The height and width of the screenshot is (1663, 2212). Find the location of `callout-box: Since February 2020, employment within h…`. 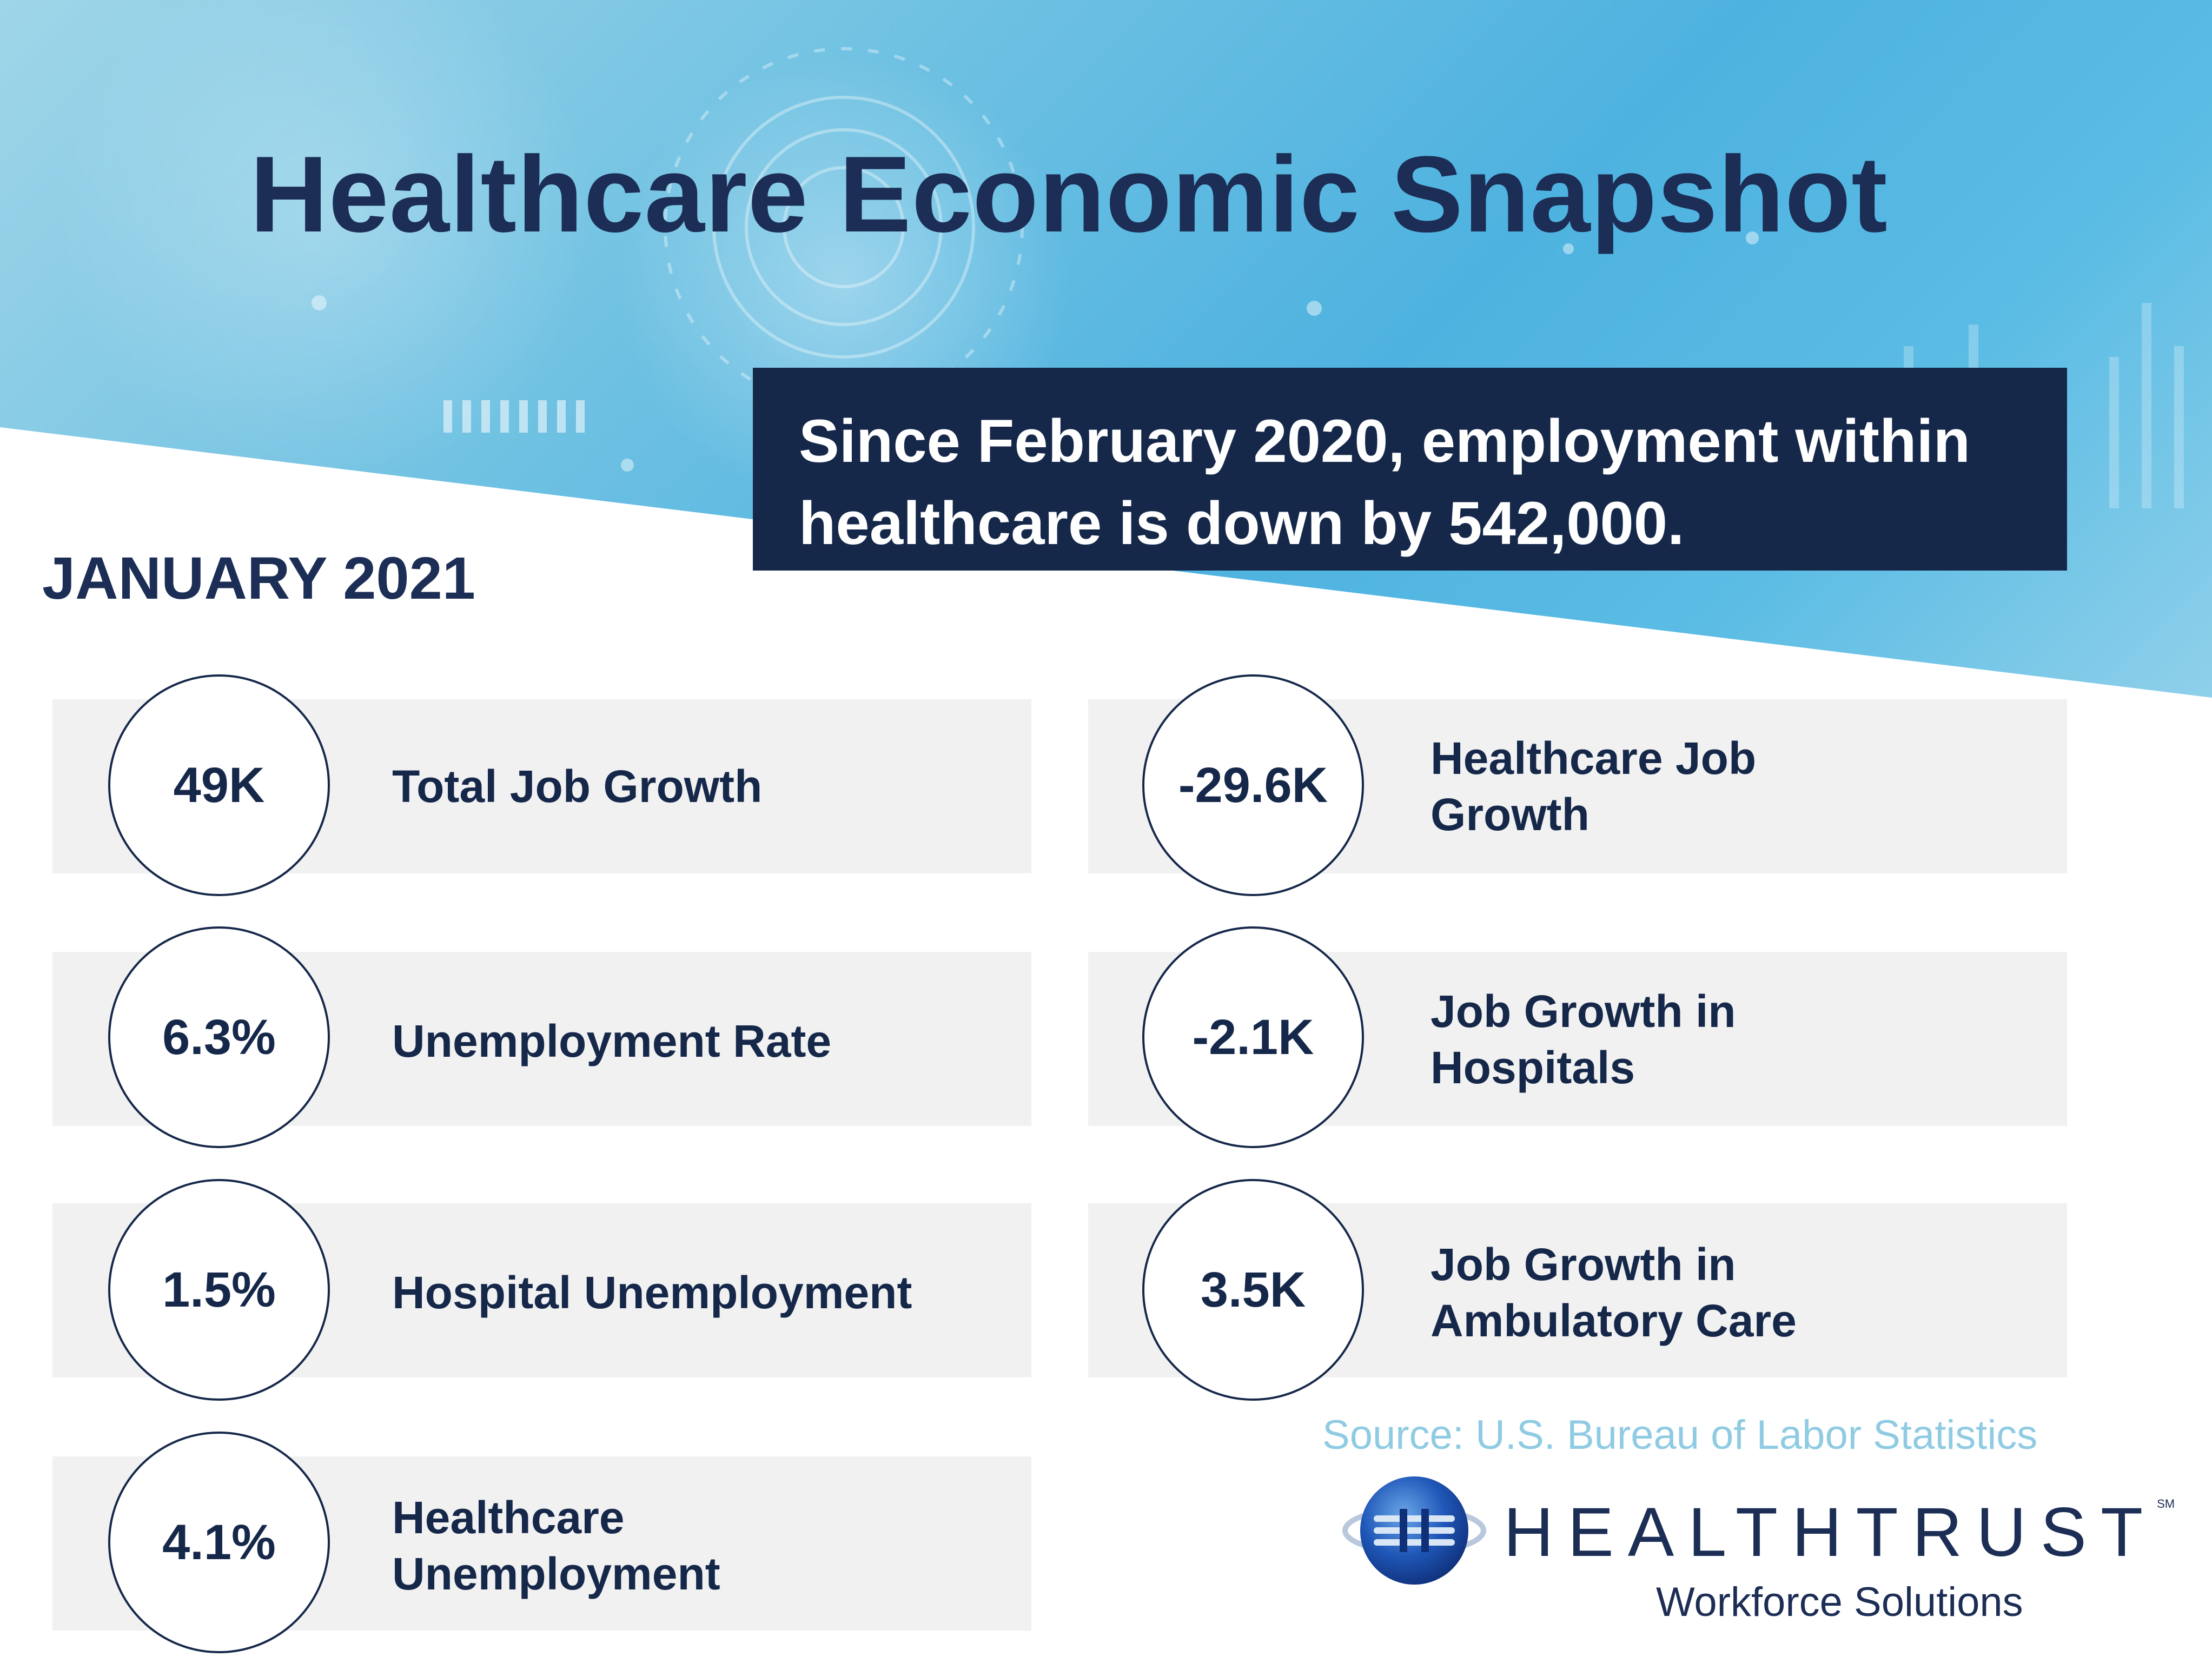

callout-box: Since February 2020, employment within h… is located at coordinates (1410, 469).